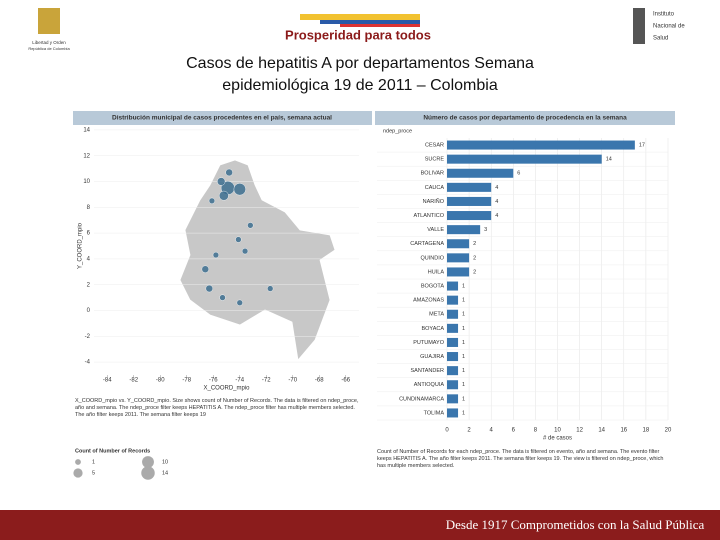  Describe the element at coordinates (89, 285) in the screenshot. I see `y-tick-label: 2` at that location.